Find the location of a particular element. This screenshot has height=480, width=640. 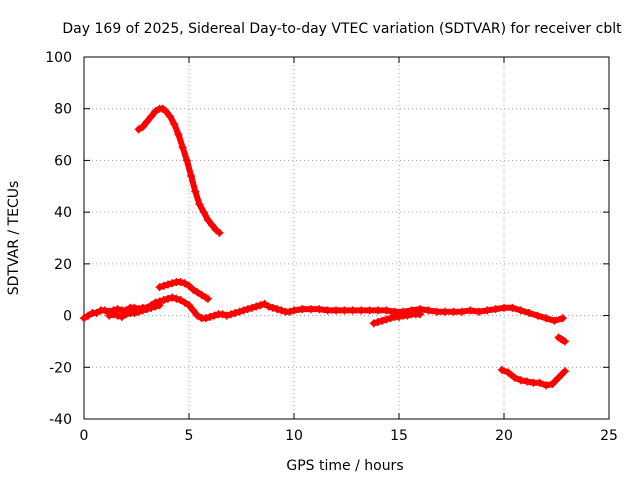

y-tick-label: 0 is located at coordinates (67, 317).